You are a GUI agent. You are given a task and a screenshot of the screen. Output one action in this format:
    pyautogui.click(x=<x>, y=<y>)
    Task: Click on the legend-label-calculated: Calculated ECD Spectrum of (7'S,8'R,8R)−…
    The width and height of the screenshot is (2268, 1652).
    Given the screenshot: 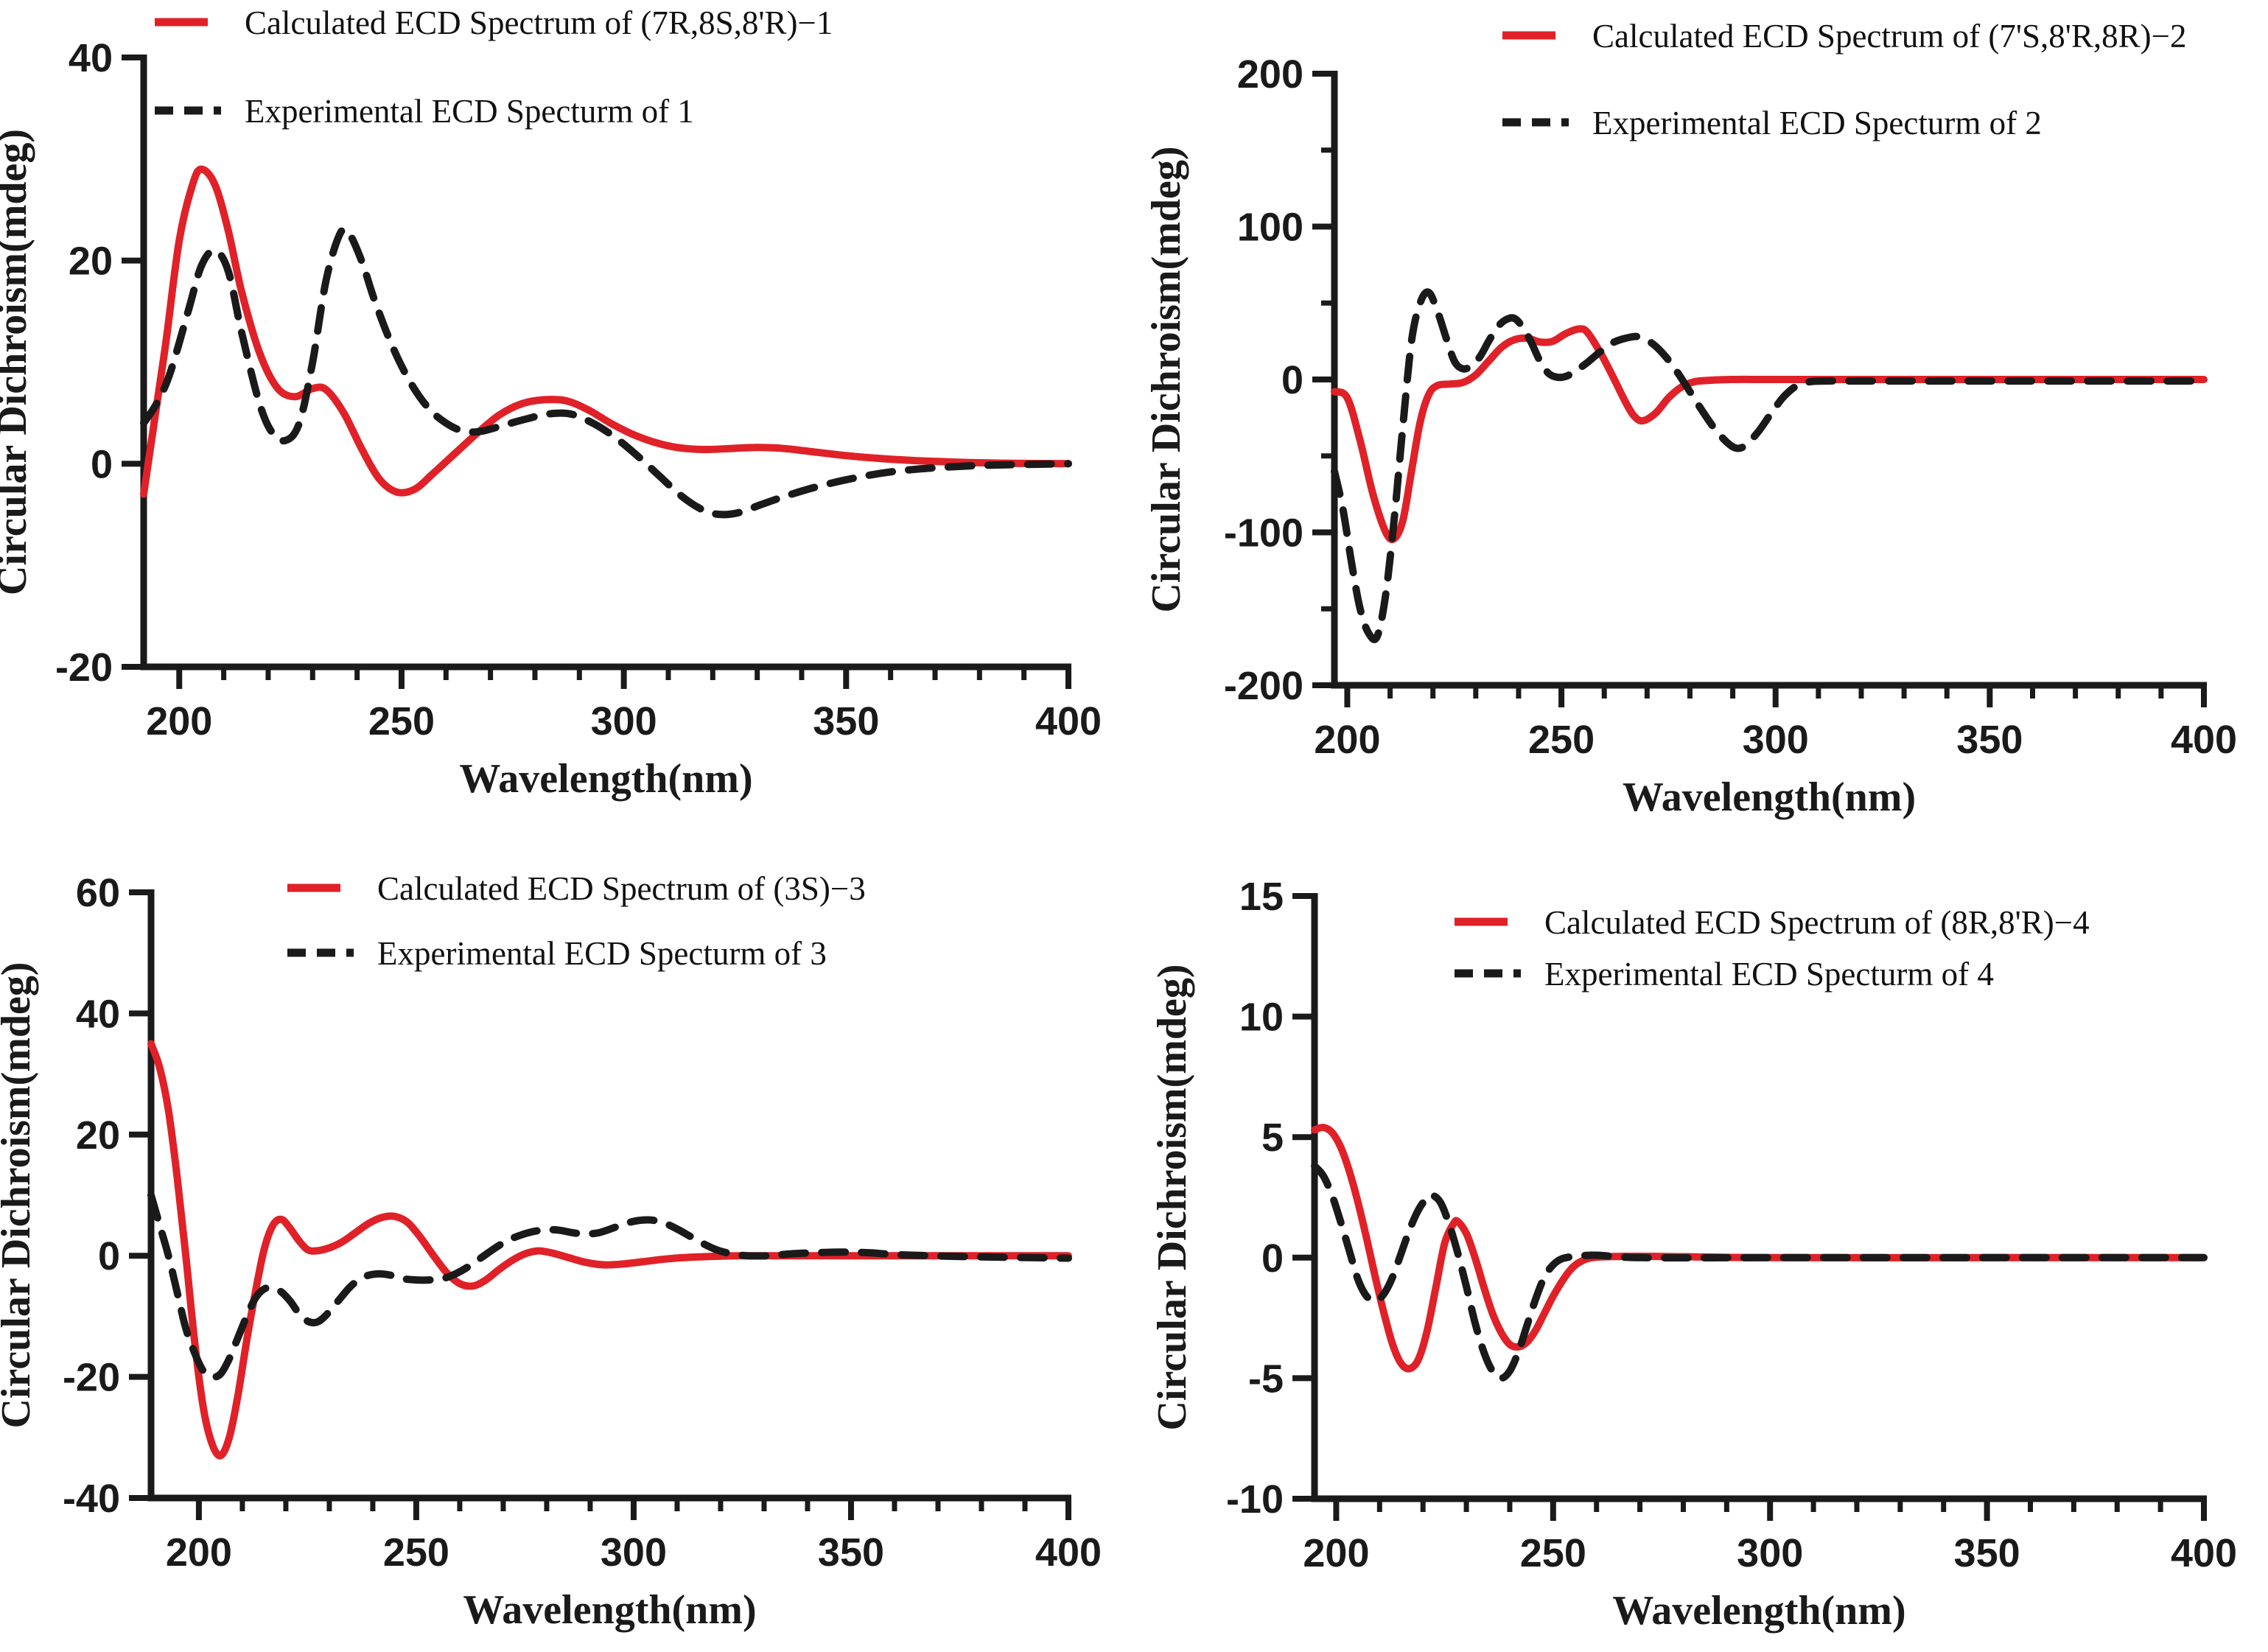 What is the action you would take?
    pyautogui.click(x=1889, y=36)
    